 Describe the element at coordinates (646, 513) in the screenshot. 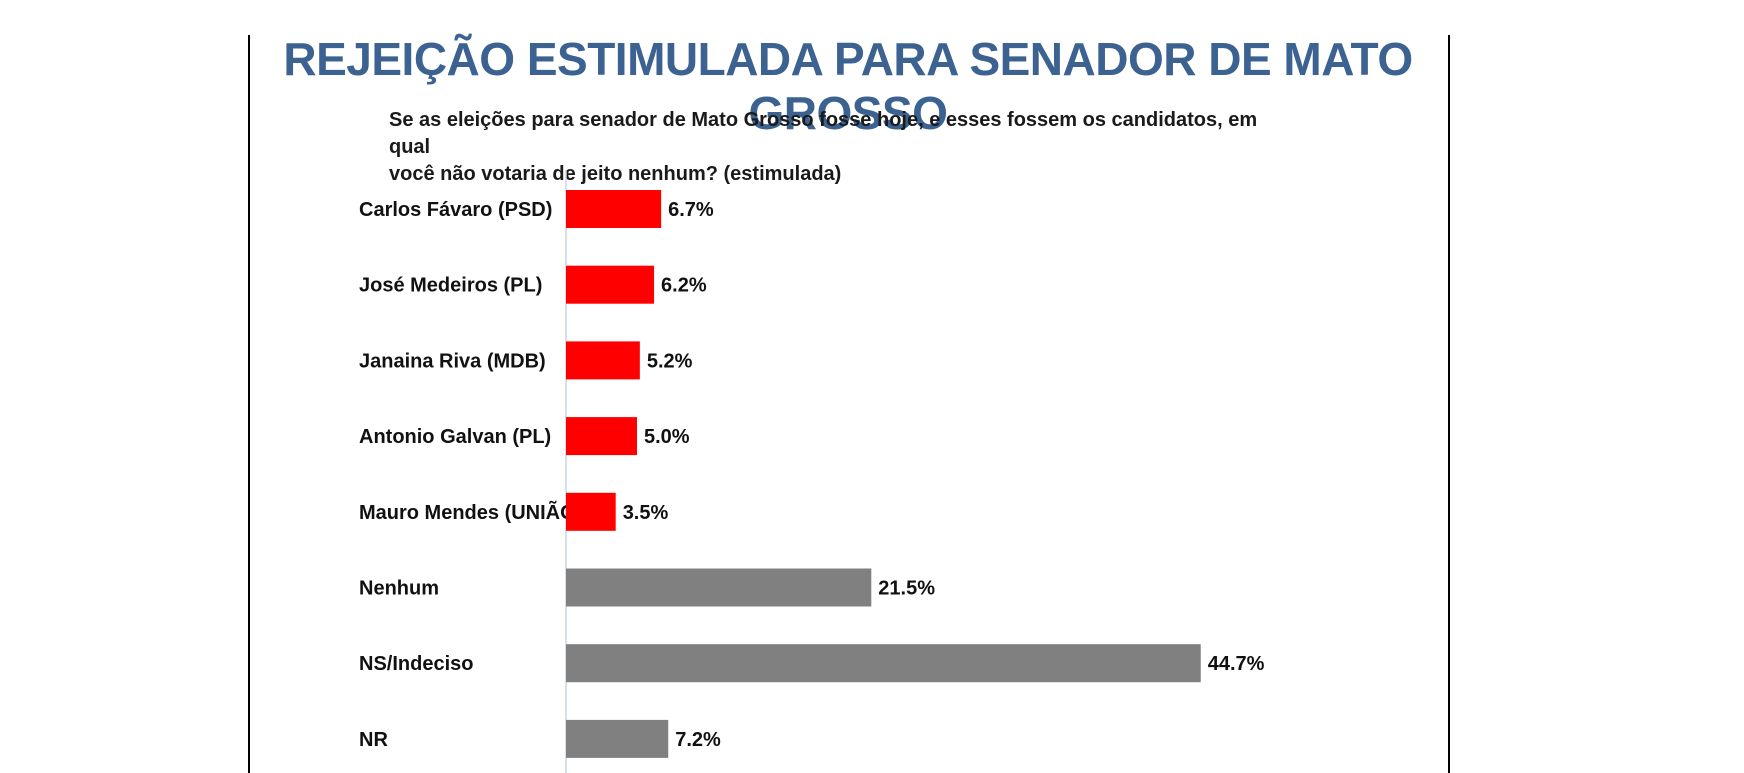

I see `value-label: 3.5%` at that location.